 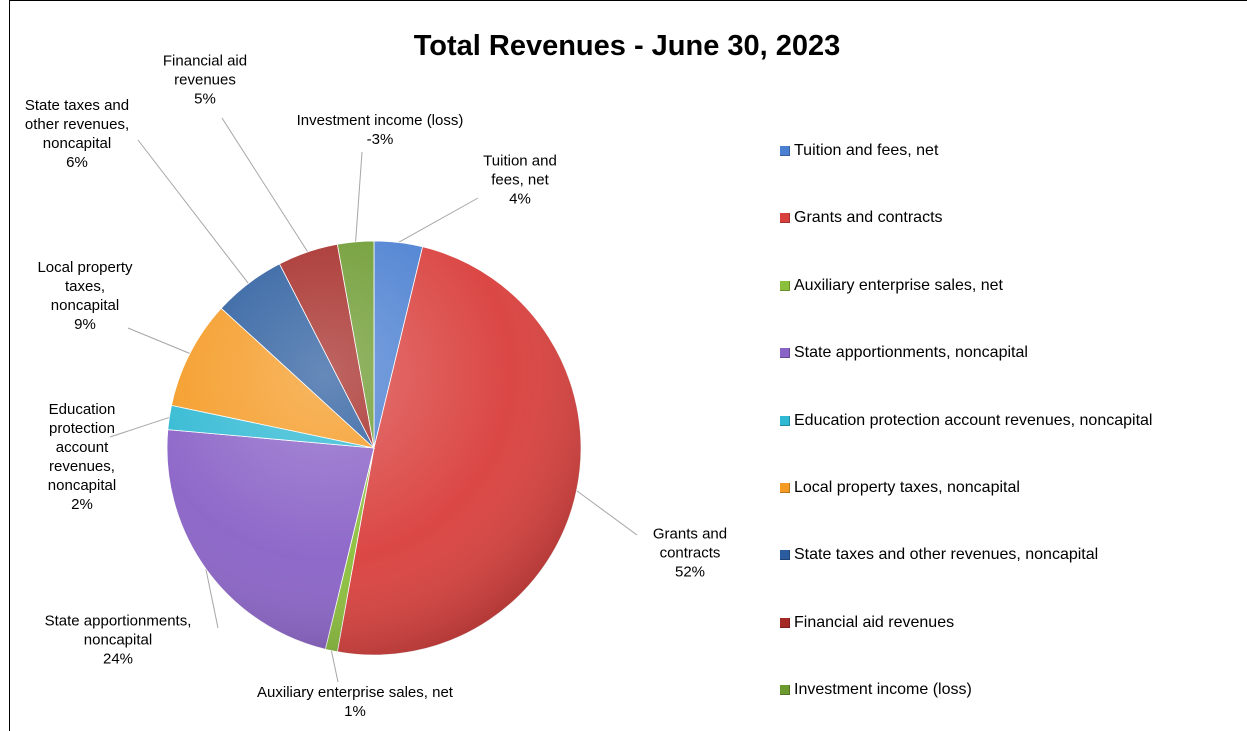 I want to click on legend-label: Local property taxes, noncapital, so click(x=907, y=487).